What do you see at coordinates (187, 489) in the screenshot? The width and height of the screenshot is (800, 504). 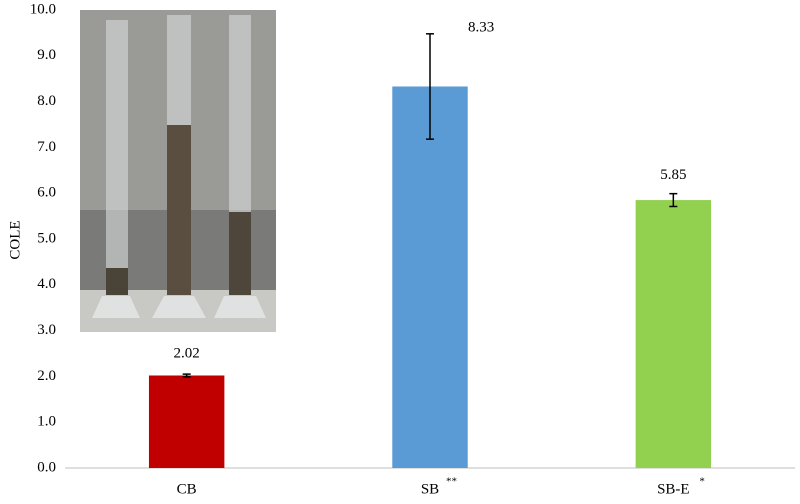 I see `x-tick-label: CB` at bounding box center [187, 489].